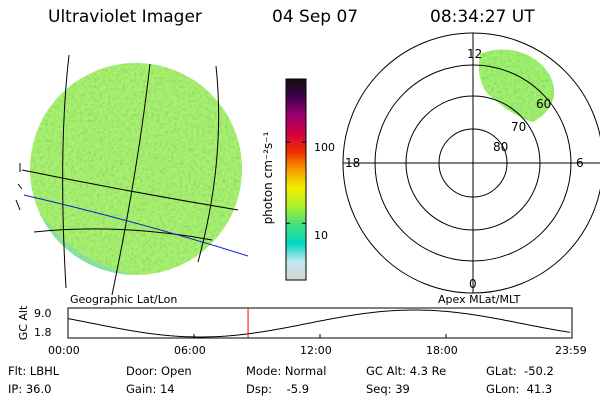 Image resolution: width=600 pixels, height=400 pixels. Describe the element at coordinates (125, 17) in the screenshot. I see `instrument-title: Ultraviolet Imager` at that location.